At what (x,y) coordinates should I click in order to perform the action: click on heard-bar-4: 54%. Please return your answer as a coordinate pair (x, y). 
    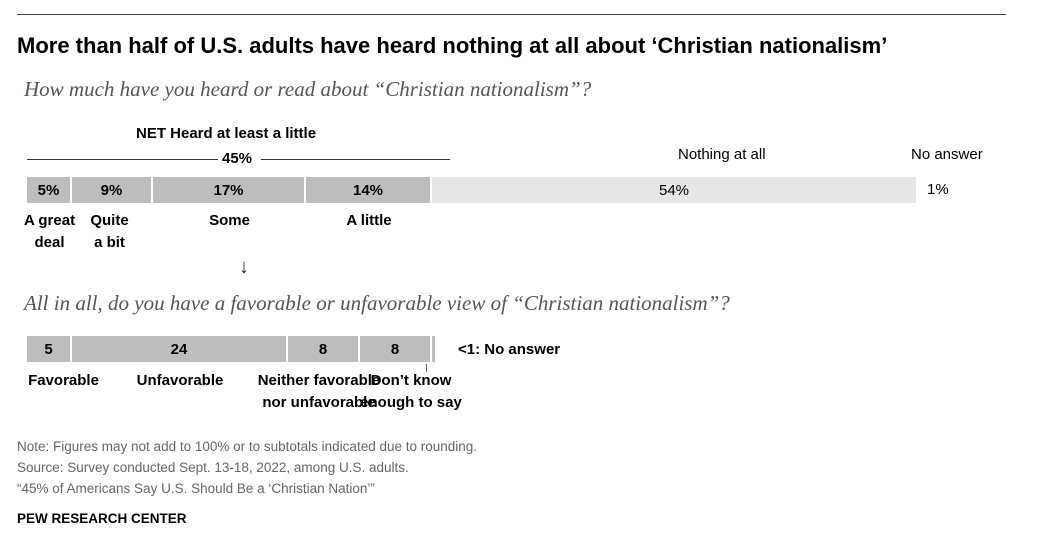
    Looking at the image, I should click on (674, 190).